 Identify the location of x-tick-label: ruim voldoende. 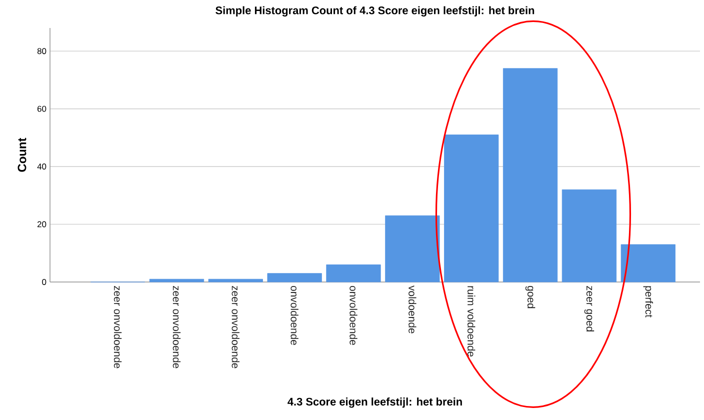
(472, 321).